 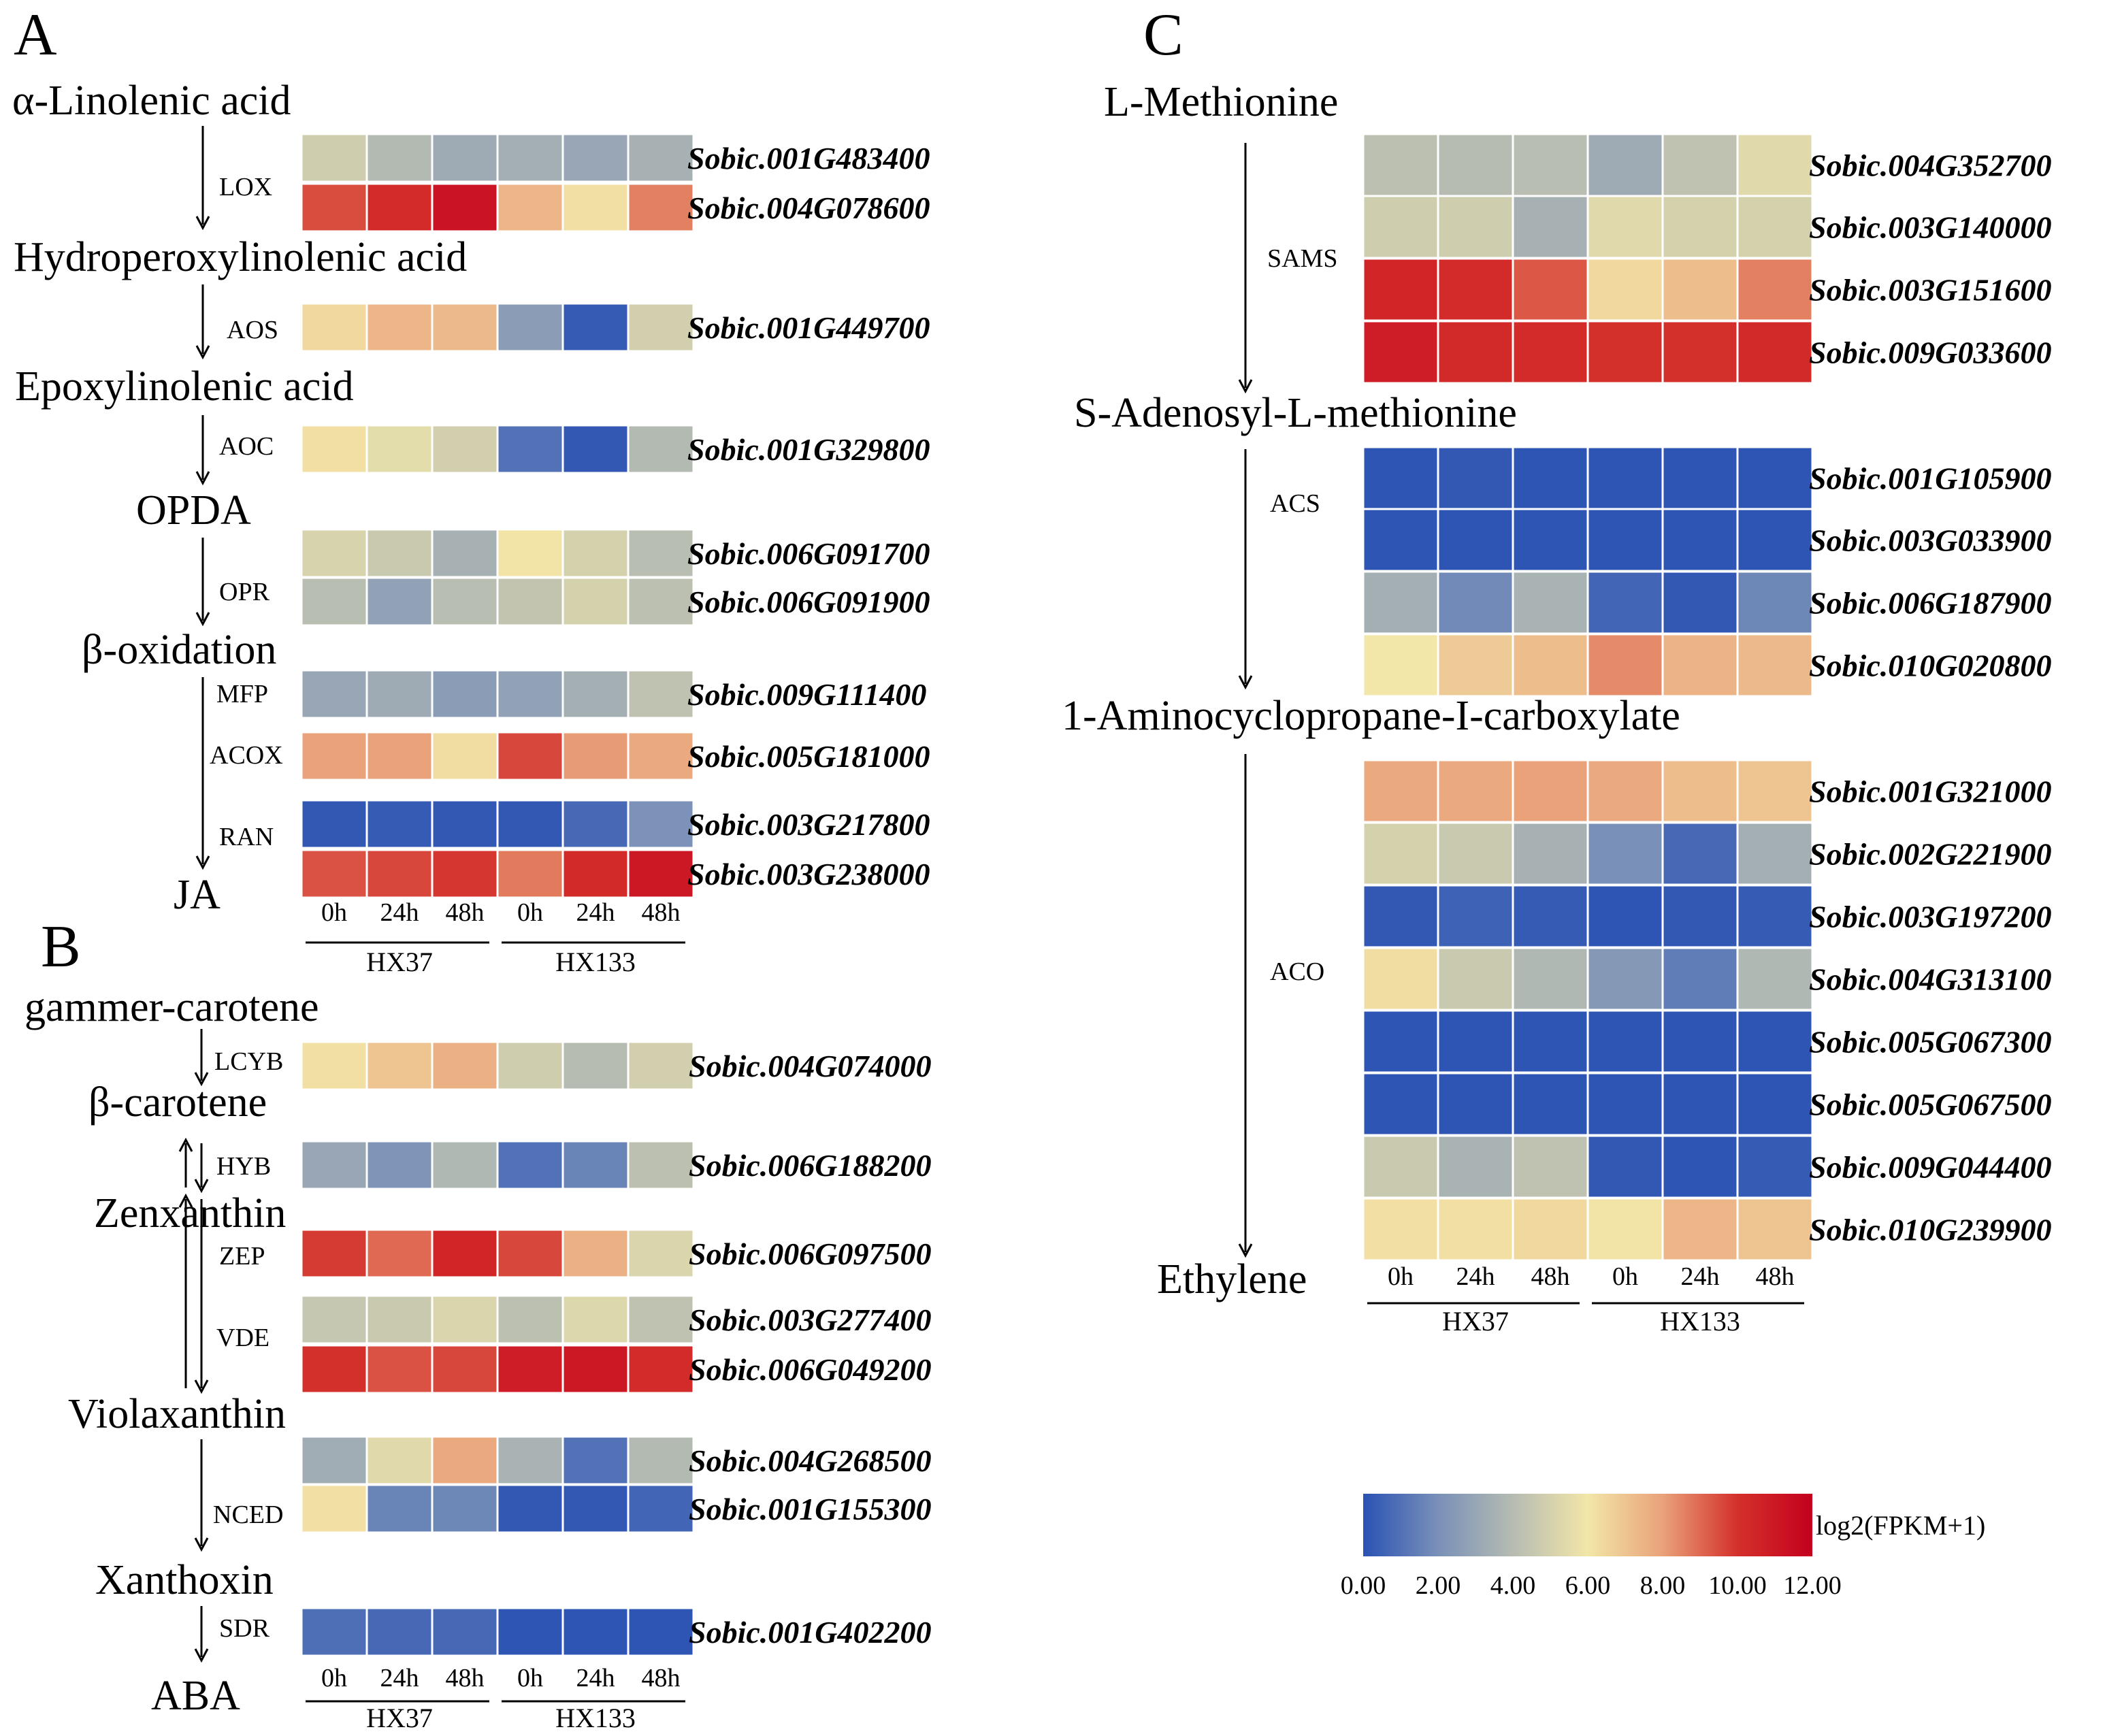 I want to click on metabolite-label: β-carotene, so click(x=178, y=1102).